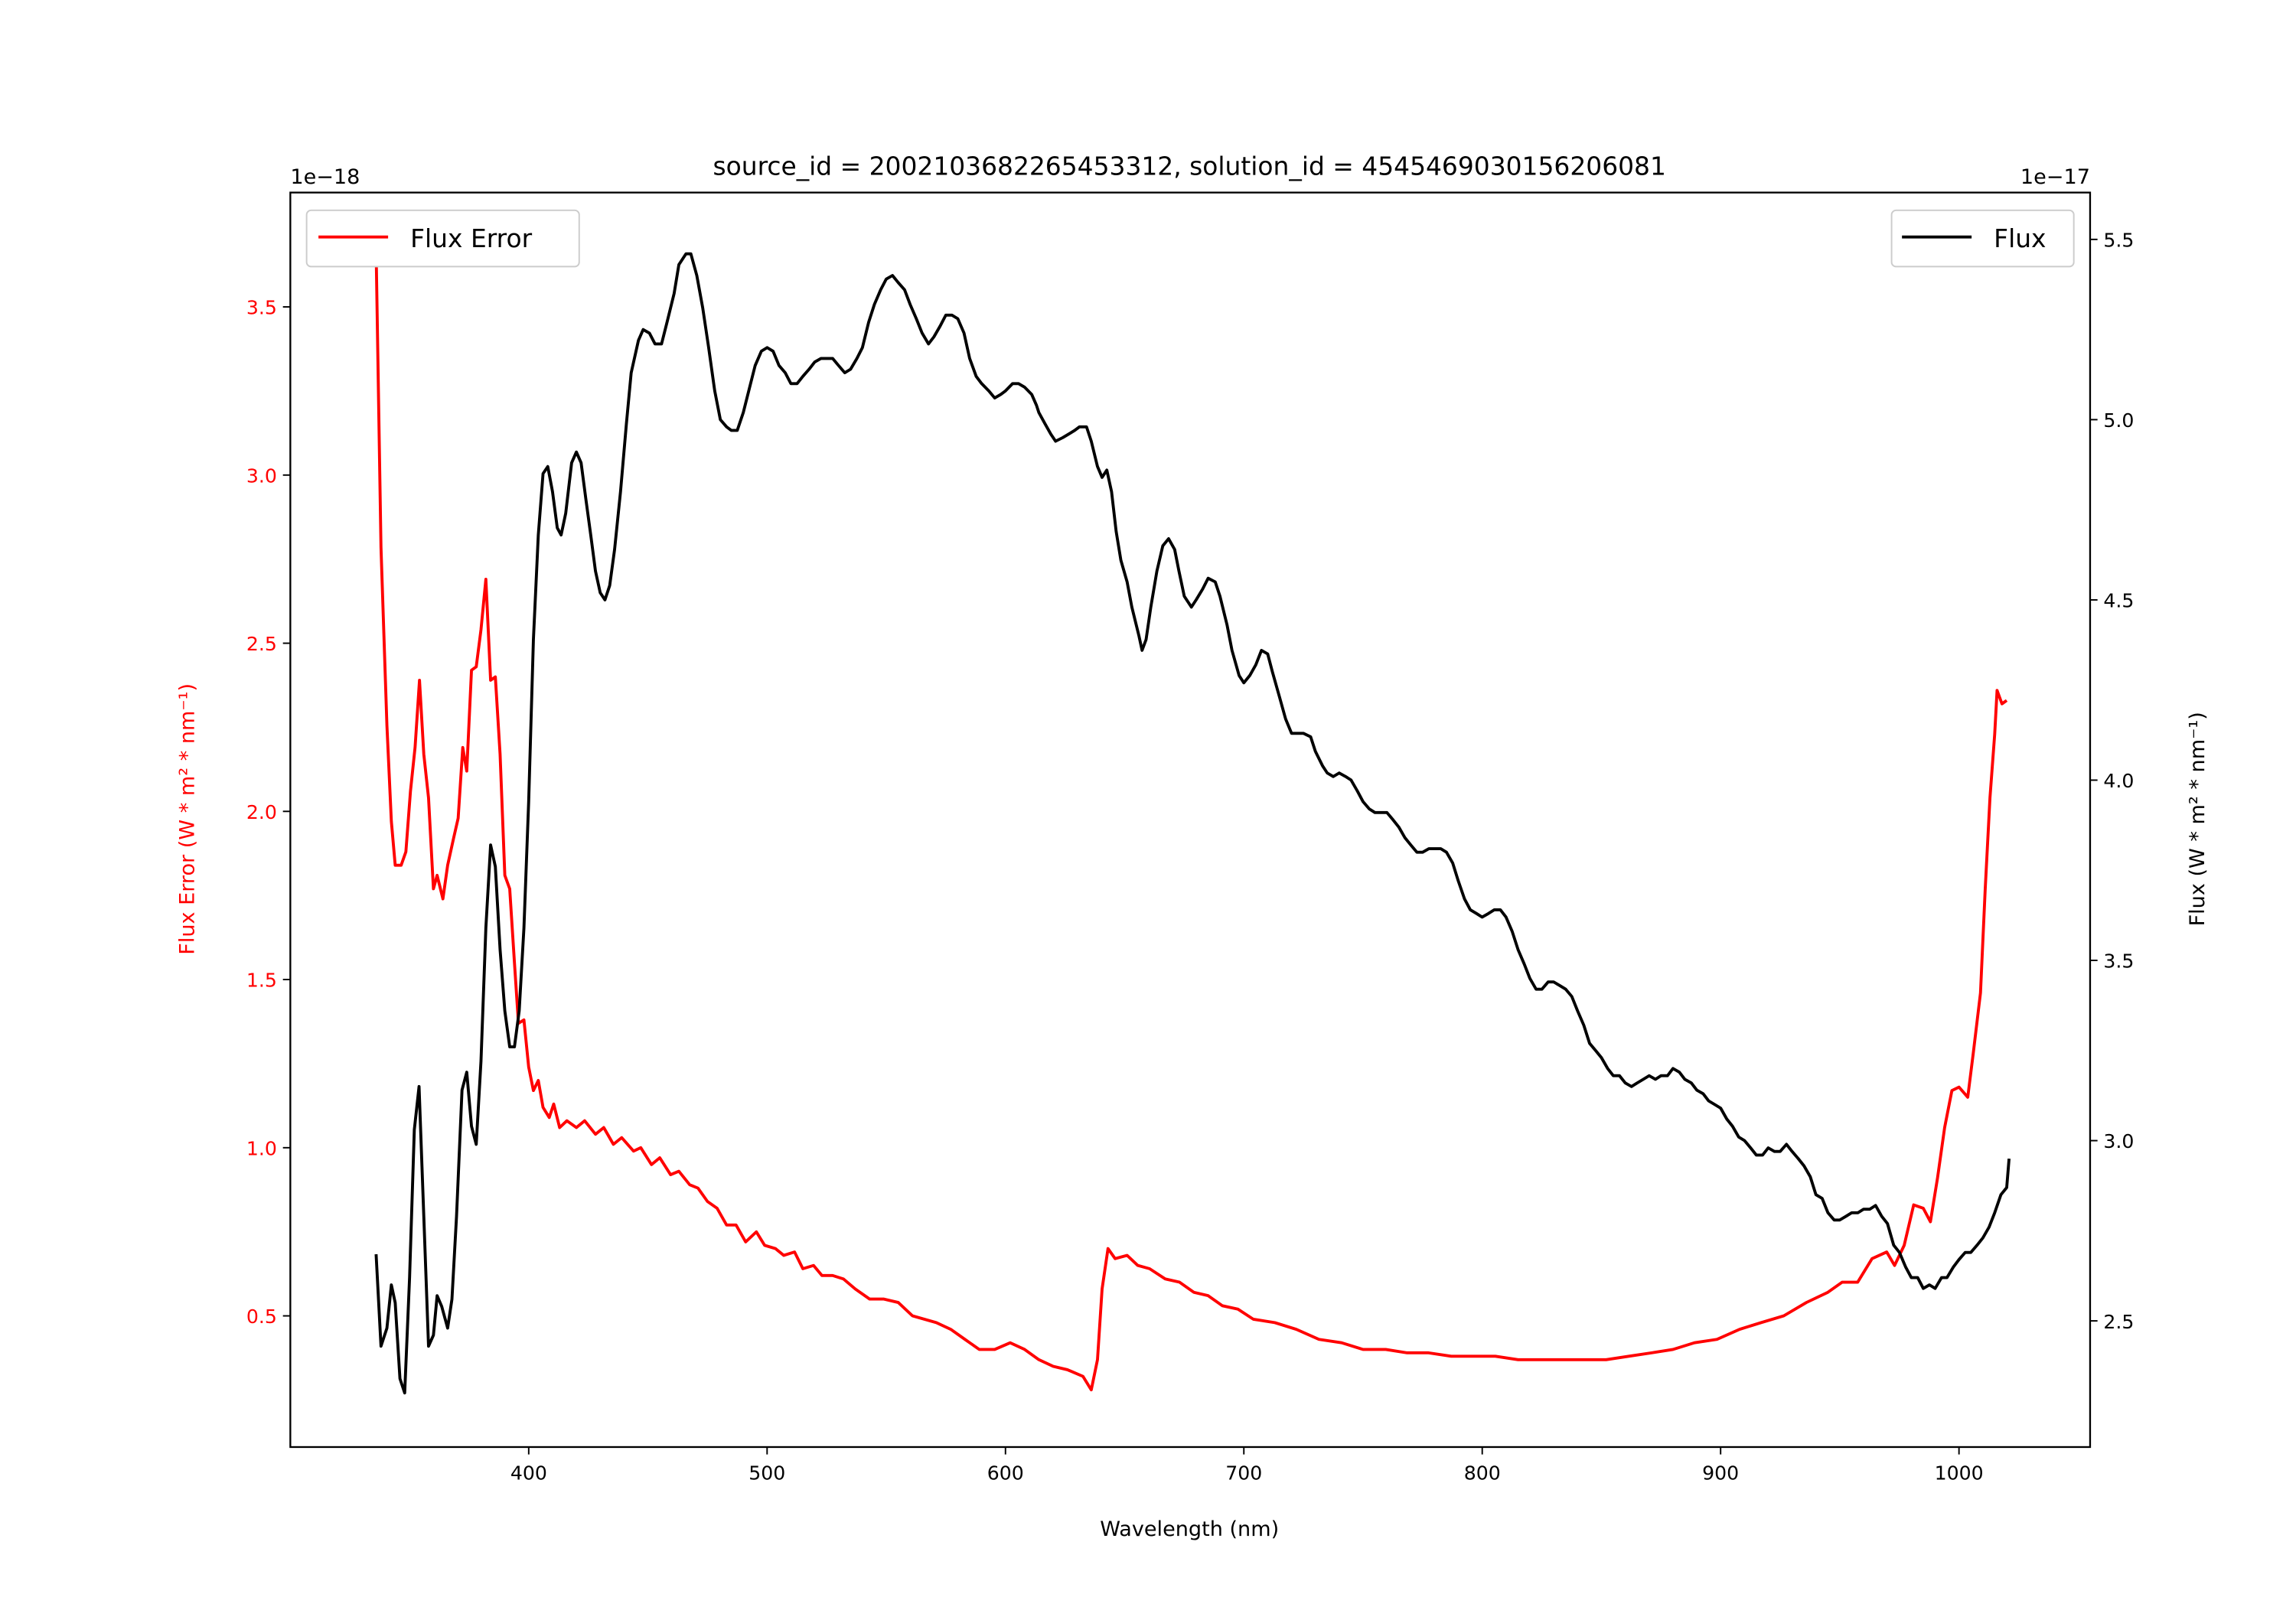  What do you see at coordinates (1243, 1473) in the screenshot?
I see `x-tick-label: 700` at bounding box center [1243, 1473].